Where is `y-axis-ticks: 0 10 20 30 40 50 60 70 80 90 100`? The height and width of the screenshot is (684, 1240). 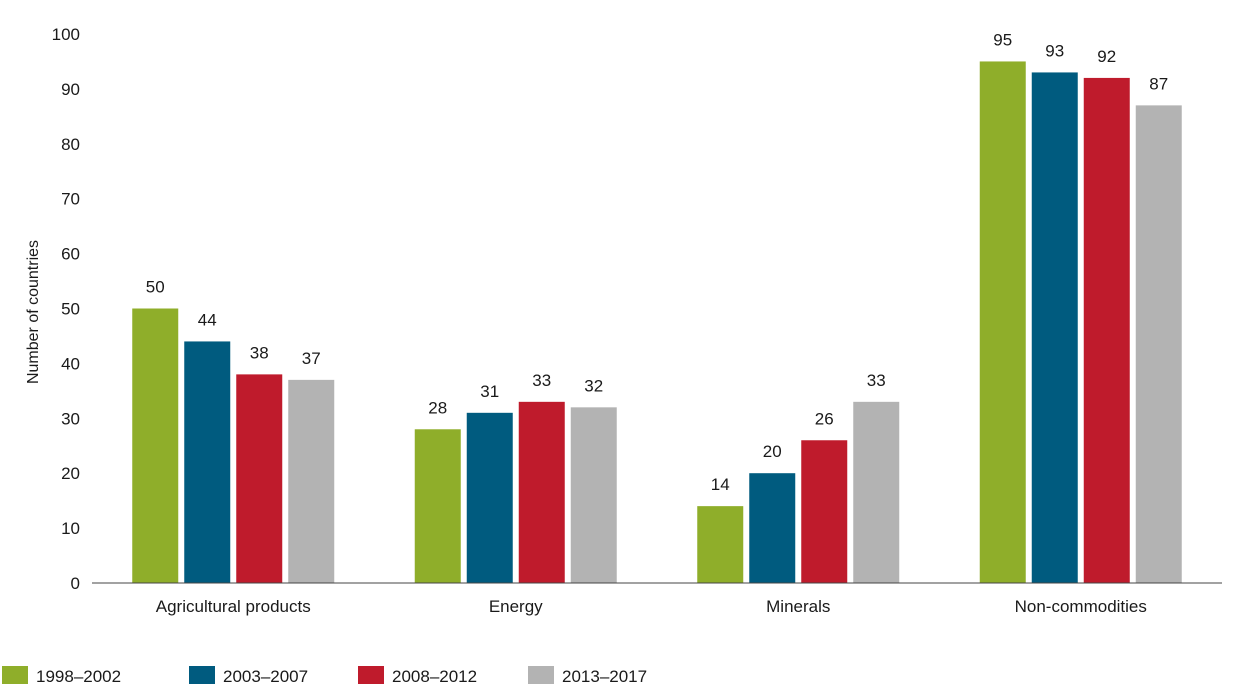 y-axis-ticks: 0 10 20 30 40 50 60 70 80 90 100 is located at coordinates (66, 309).